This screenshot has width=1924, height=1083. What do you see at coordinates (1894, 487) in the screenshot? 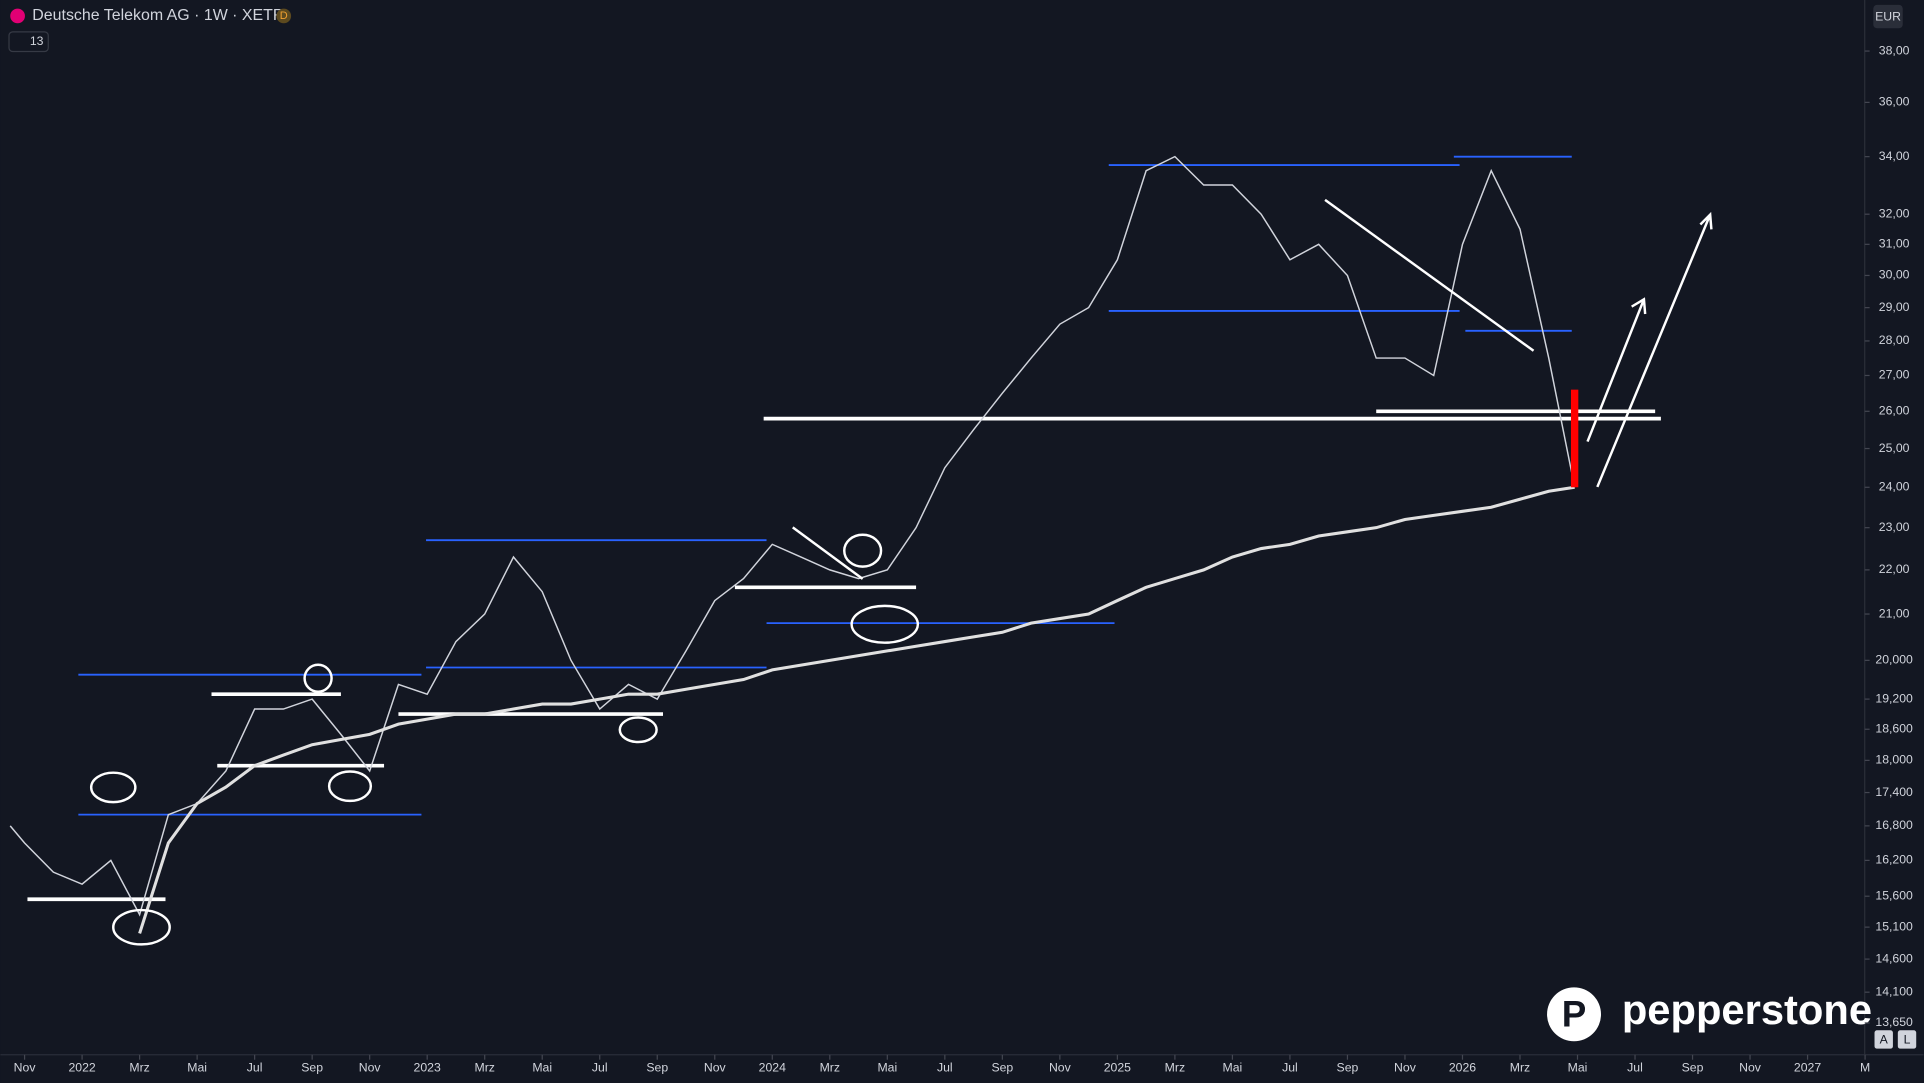
I see `y-tick-label: 24,00` at bounding box center [1894, 487].